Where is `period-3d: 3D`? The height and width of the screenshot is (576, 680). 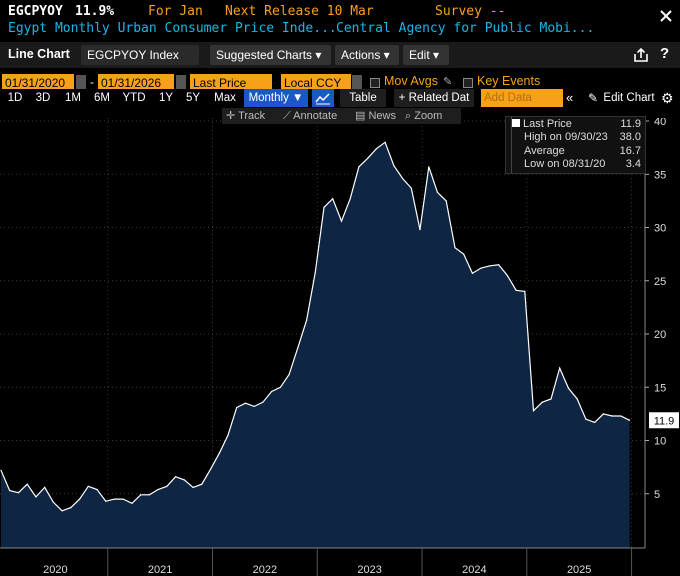 period-3d: 3D is located at coordinates (43, 98).